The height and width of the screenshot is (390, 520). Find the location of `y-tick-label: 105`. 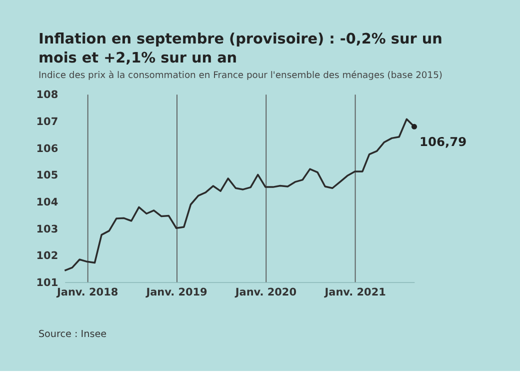

y-tick-label: 105 is located at coordinates (47, 176).